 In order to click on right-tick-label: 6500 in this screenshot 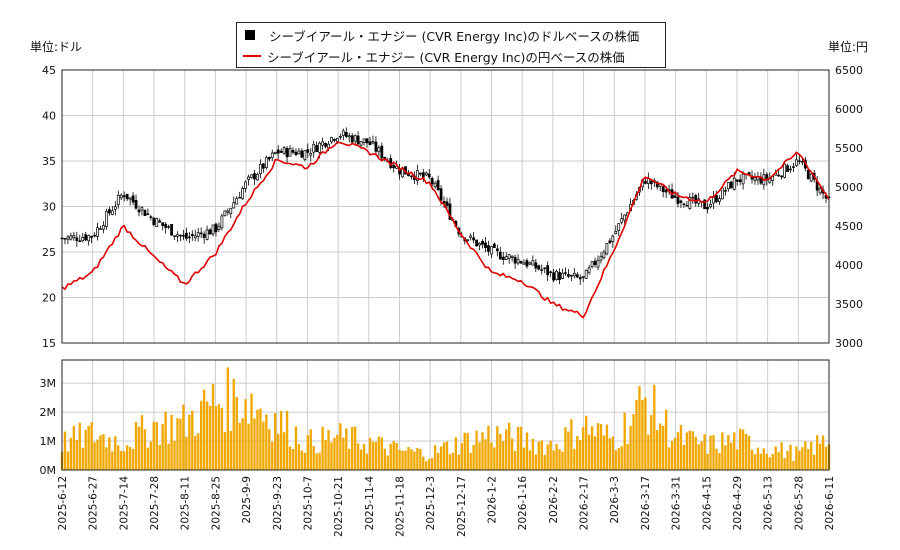, I will do `click(849, 70)`.